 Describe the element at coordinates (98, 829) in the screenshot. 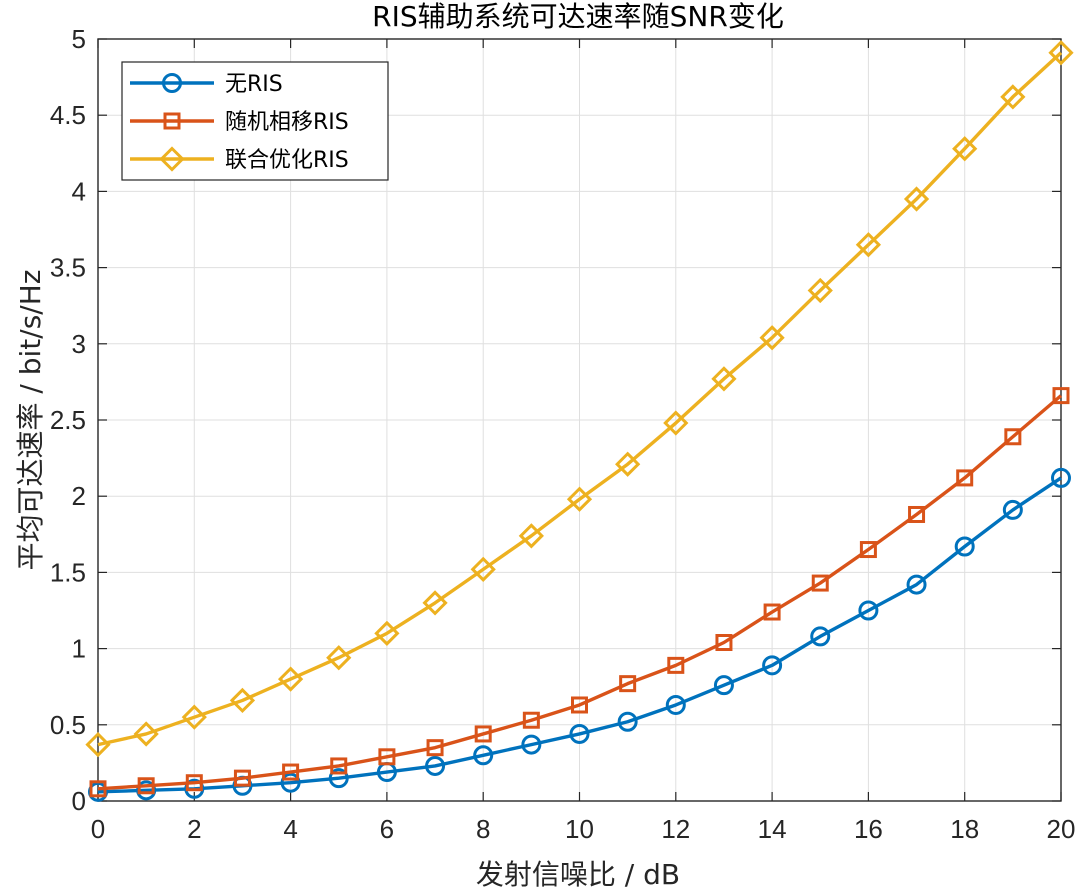

I see `x-tick-label: 0` at that location.